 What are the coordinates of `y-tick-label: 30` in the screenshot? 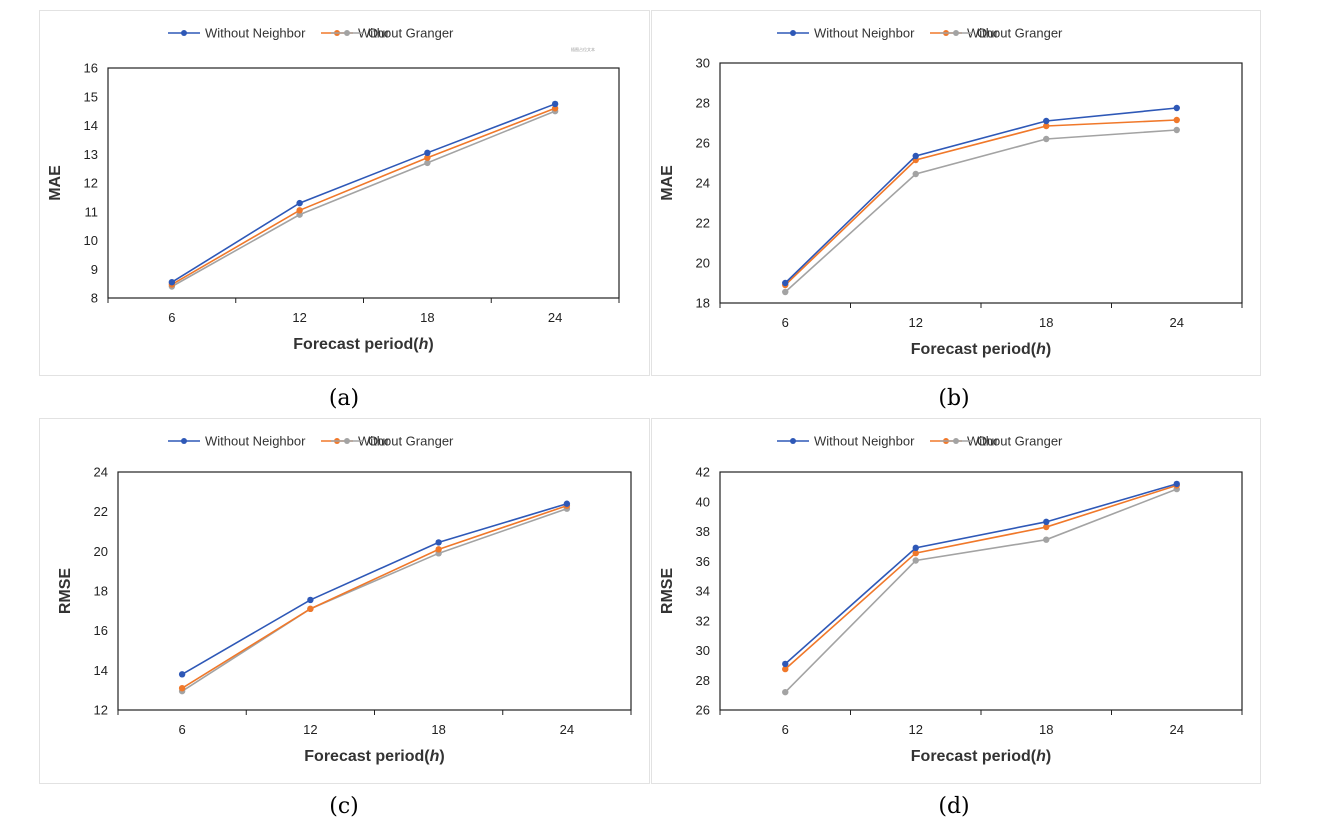 It's located at (703, 650).